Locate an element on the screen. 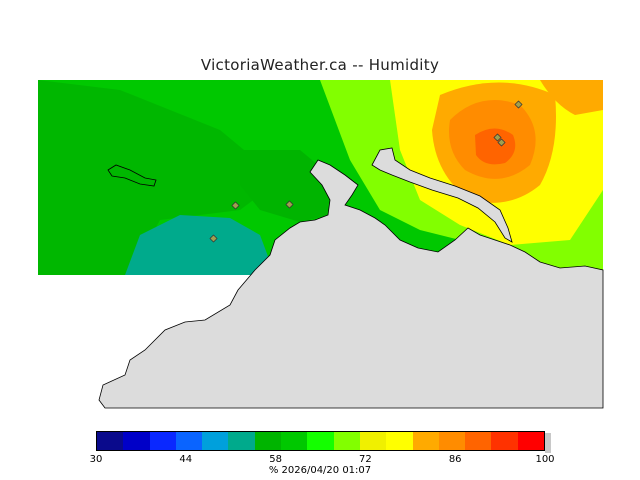 Image resolution: width=640 pixels, height=480 pixels. band-red-orange is located at coordinates (495, 146).